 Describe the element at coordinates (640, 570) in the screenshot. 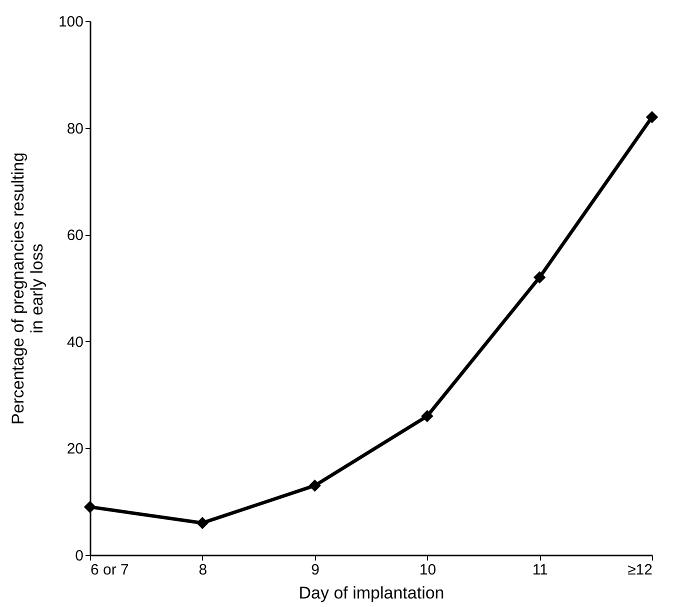

I see `x-tick-label: ≥12` at that location.